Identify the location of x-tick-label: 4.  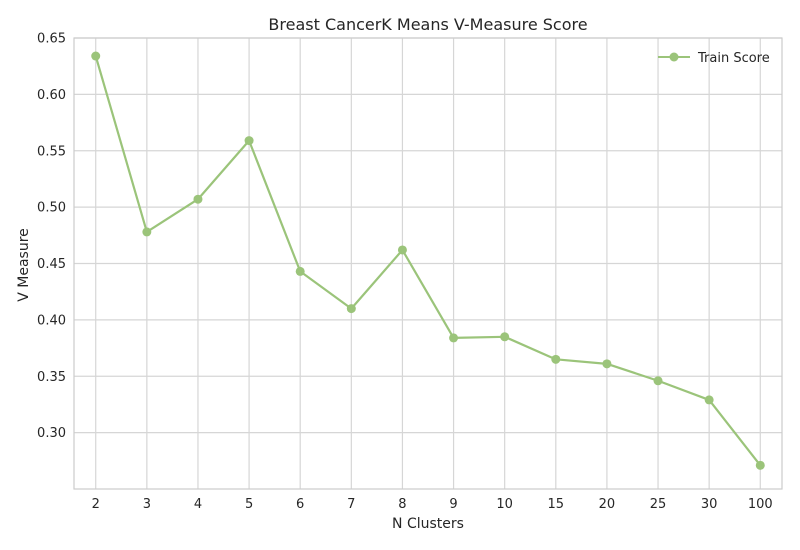
(198, 504).